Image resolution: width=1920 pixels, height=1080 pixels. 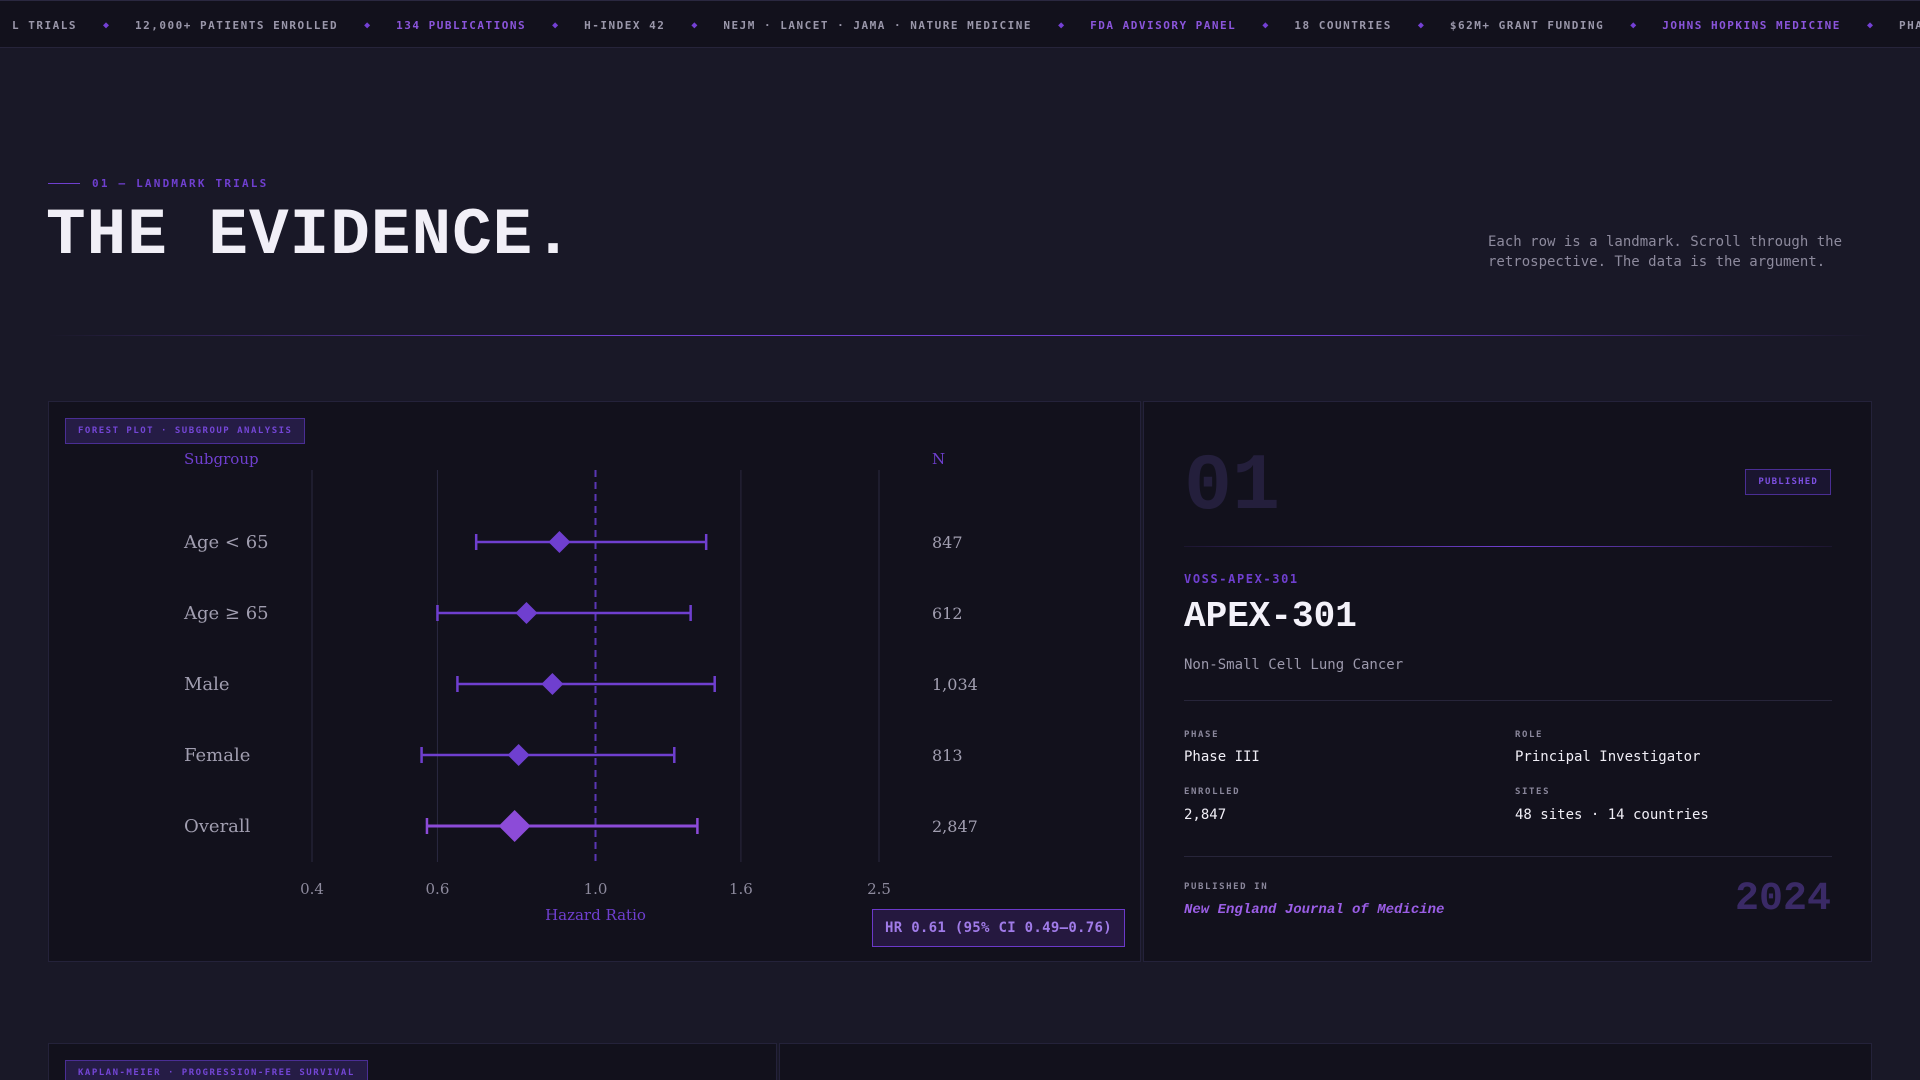 I want to click on subgroup-label: Overall, so click(x=217, y=826).